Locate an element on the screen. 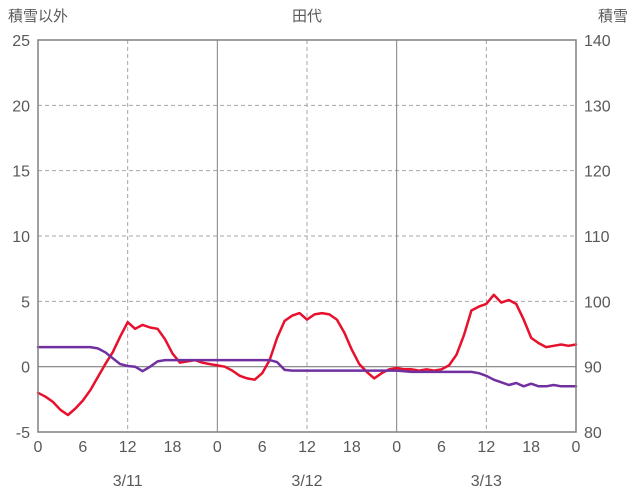  right-axis-tick-label: 90 is located at coordinates (593, 368).